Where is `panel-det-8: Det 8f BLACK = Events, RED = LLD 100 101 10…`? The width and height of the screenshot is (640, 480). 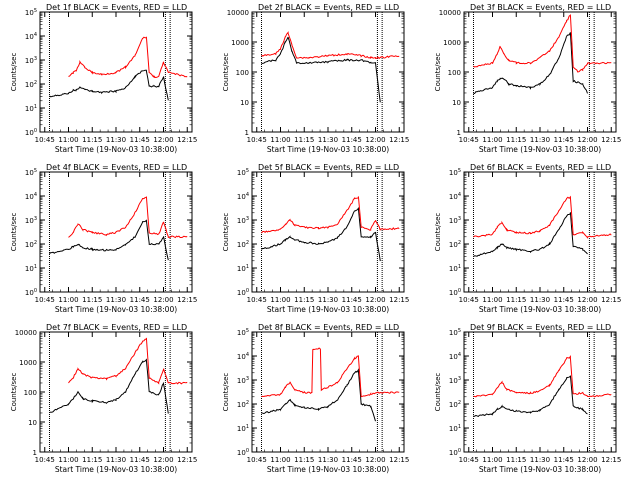 panel-det-8: Det 8f BLACK = Events, RED = LLD 100 101 10… is located at coordinates (315, 398).